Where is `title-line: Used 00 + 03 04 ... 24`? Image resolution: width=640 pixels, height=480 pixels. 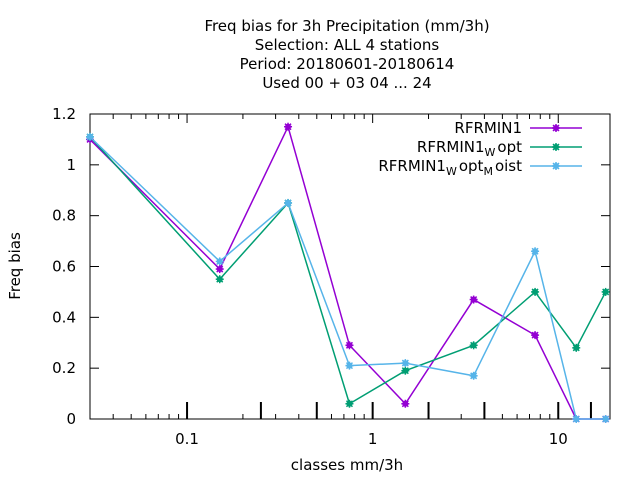
title-line: Used 00 + 03 04 ... 24 is located at coordinates (346, 83).